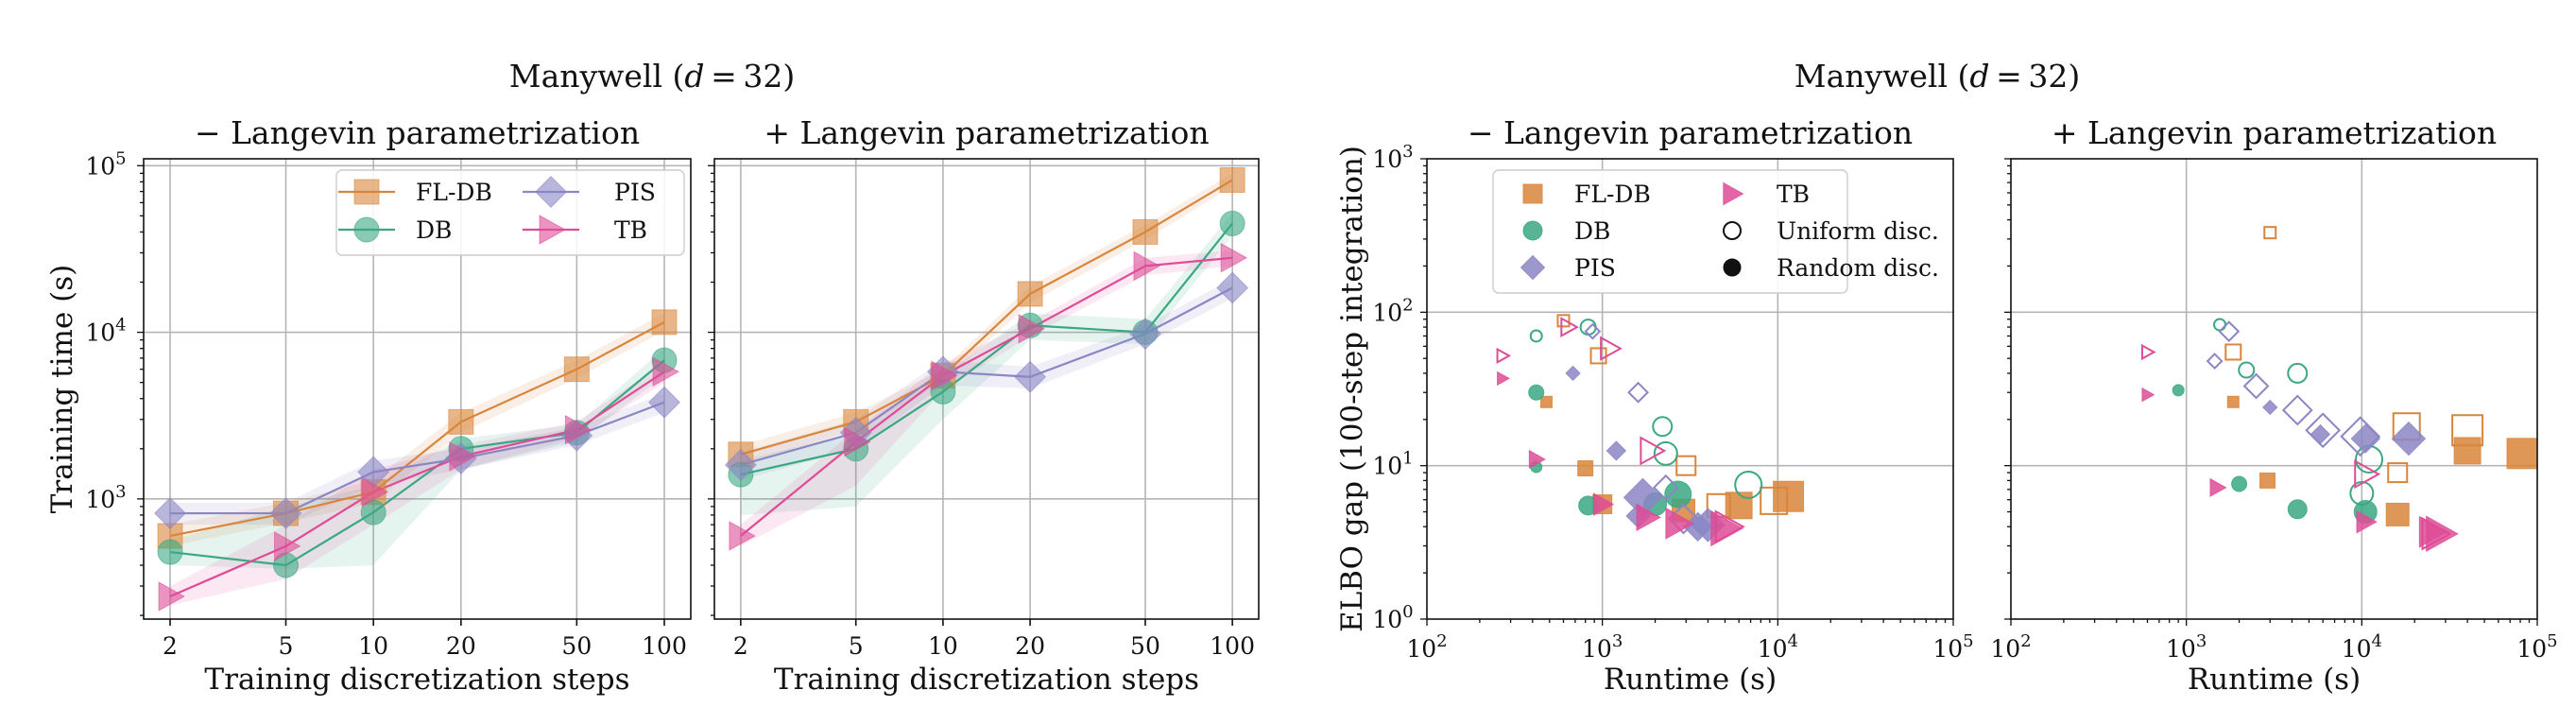  Describe the element at coordinates (1602, 647) in the screenshot. I see `x-tick-label: 10³` at that location.